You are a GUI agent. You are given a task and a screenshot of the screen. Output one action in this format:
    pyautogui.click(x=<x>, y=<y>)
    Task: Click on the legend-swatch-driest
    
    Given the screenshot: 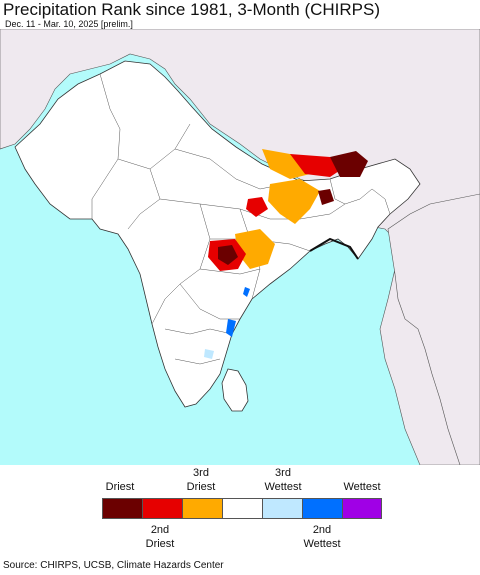 What is the action you would take?
    pyautogui.click(x=122, y=508)
    